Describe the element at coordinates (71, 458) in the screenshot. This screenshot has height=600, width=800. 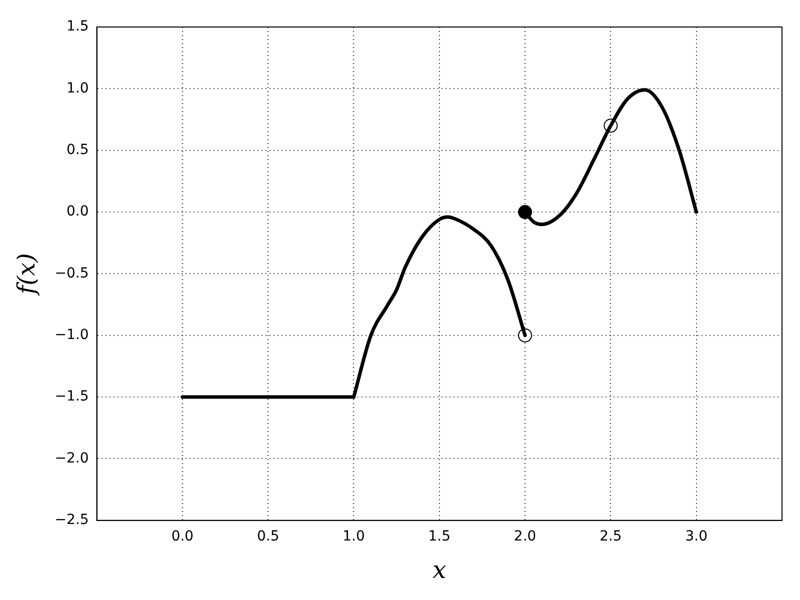
I see `y-tick-label: −2.0` at that location.